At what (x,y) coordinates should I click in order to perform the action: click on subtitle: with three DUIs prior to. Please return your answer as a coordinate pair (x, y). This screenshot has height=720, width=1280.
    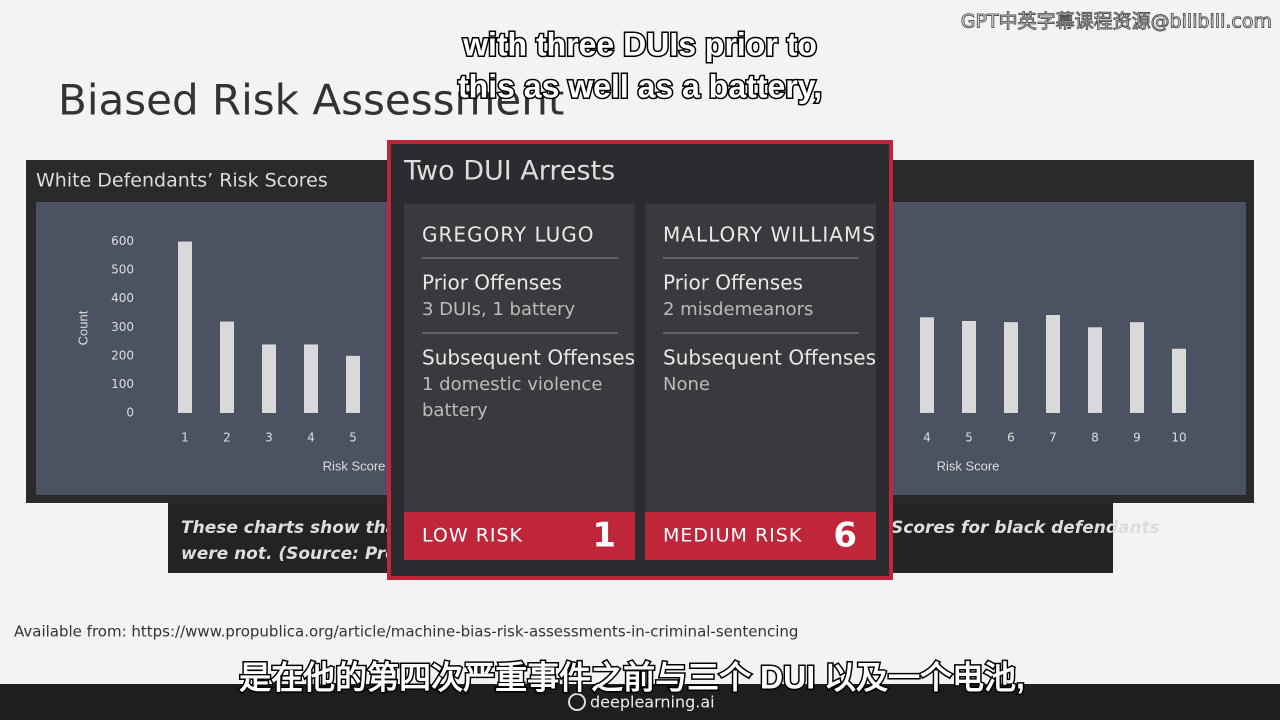
    Looking at the image, I should click on (639, 44).